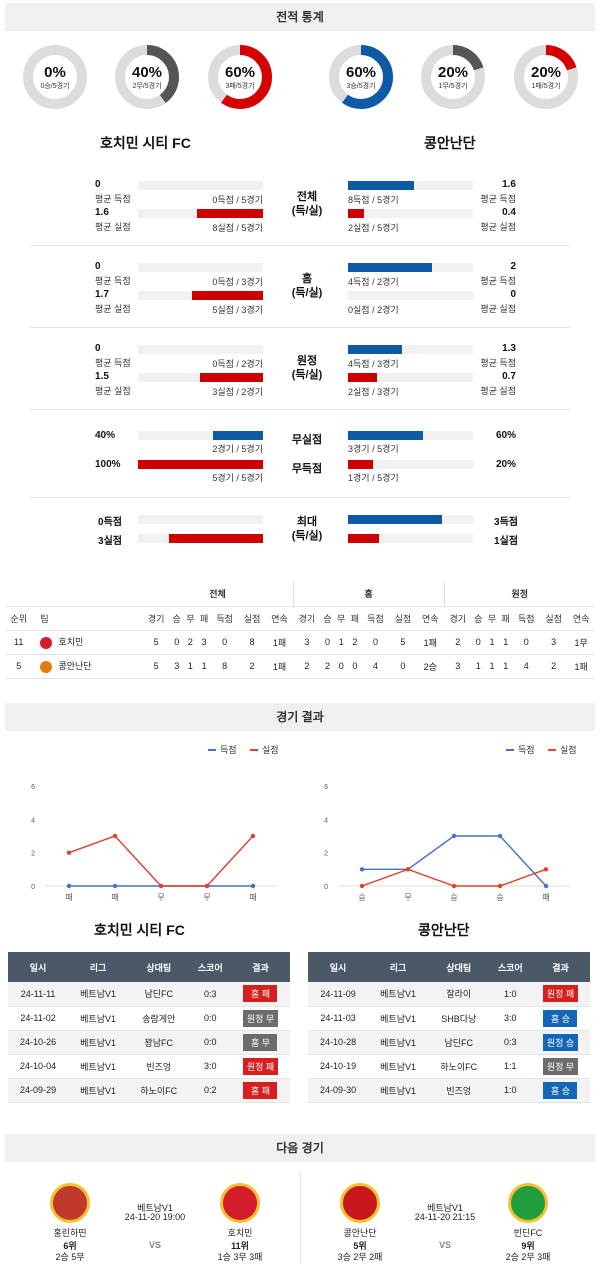 The height and width of the screenshot is (1274, 600). Describe the element at coordinates (361, 77) in the screenshot. I see `donut-arc` at that location.